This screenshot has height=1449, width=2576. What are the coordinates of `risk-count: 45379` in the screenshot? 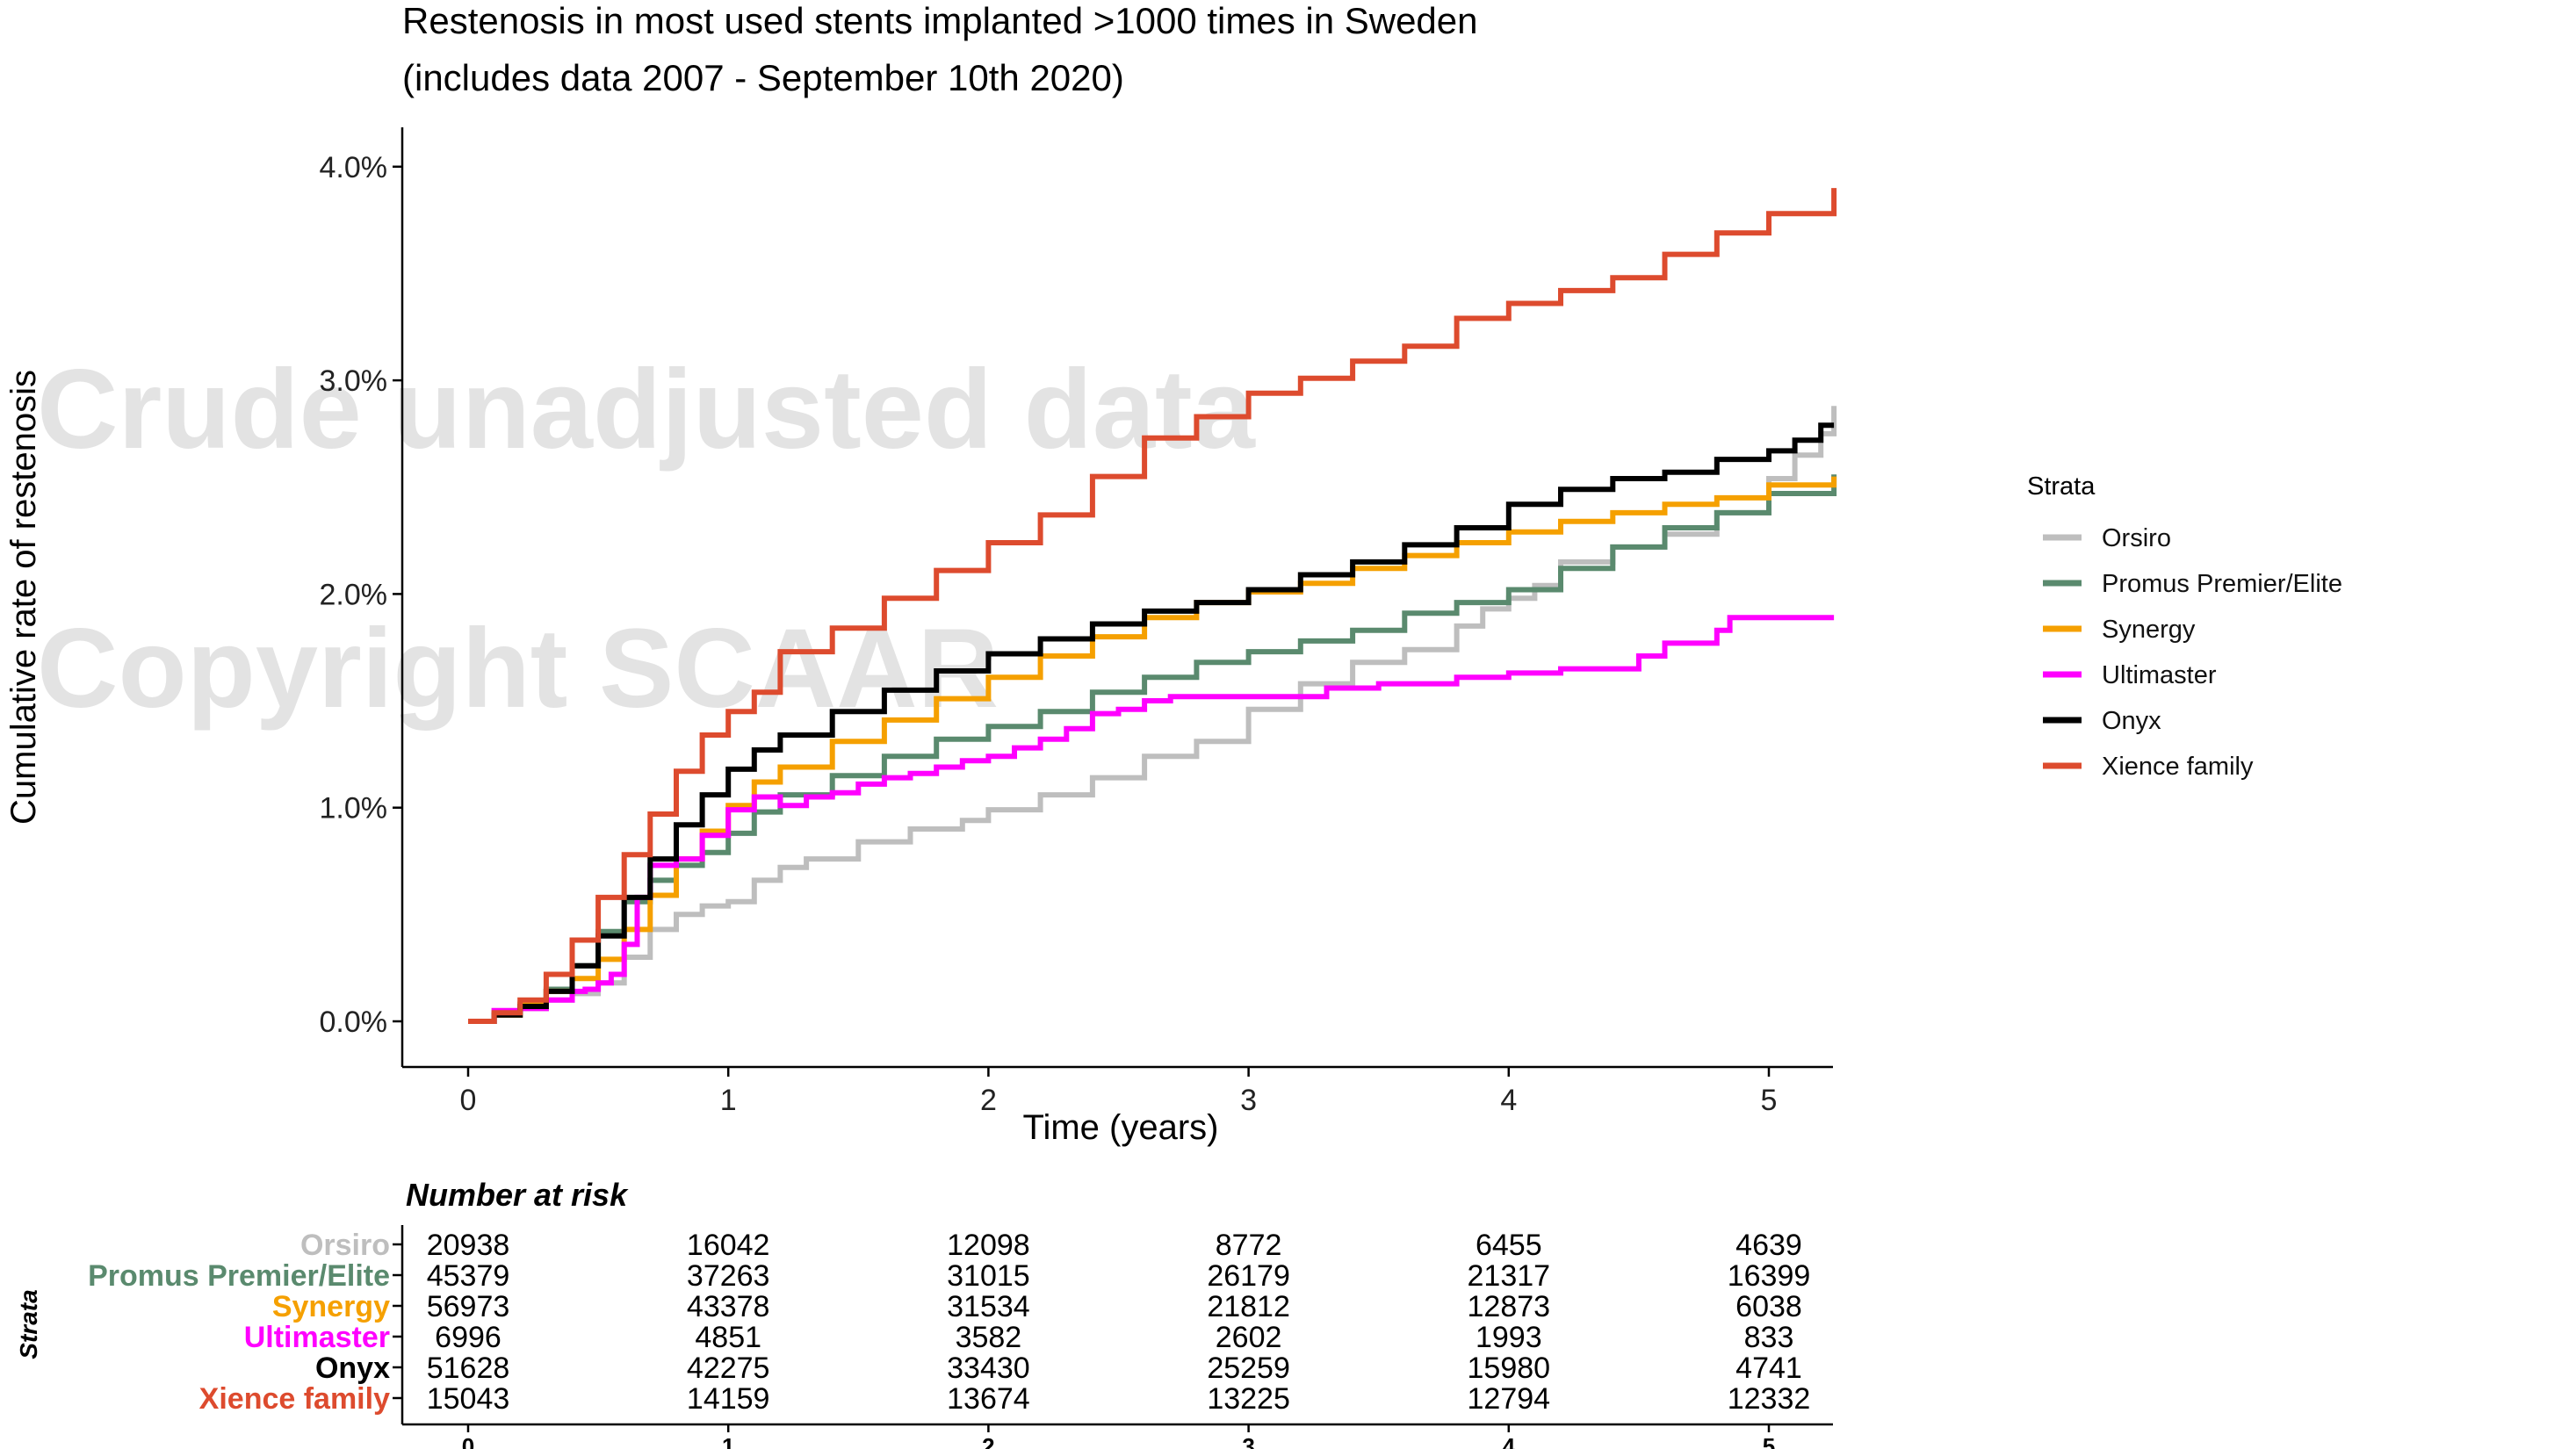 It's located at (468, 1276).